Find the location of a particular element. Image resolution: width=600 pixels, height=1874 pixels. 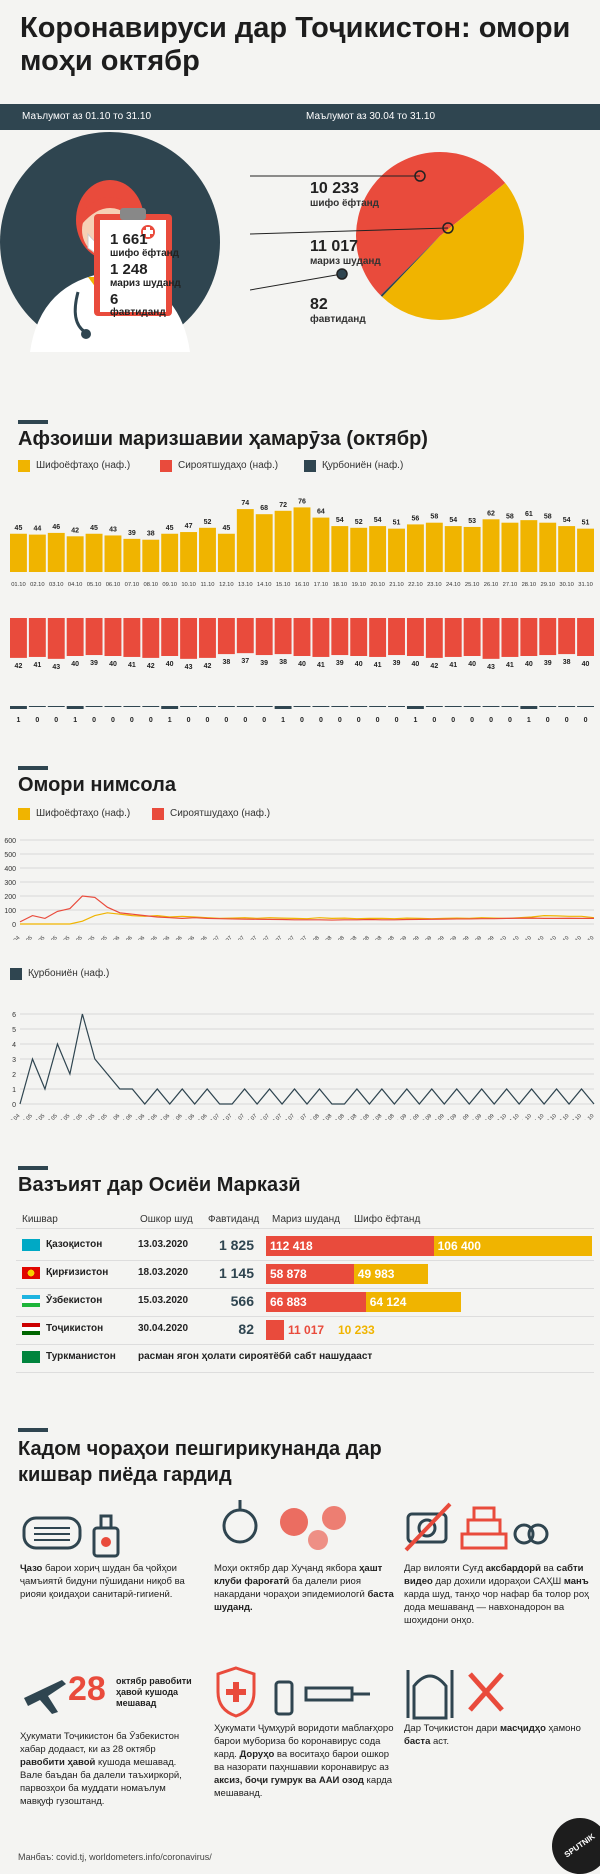

category-label: 24.10 is located at coordinates (453, 585).